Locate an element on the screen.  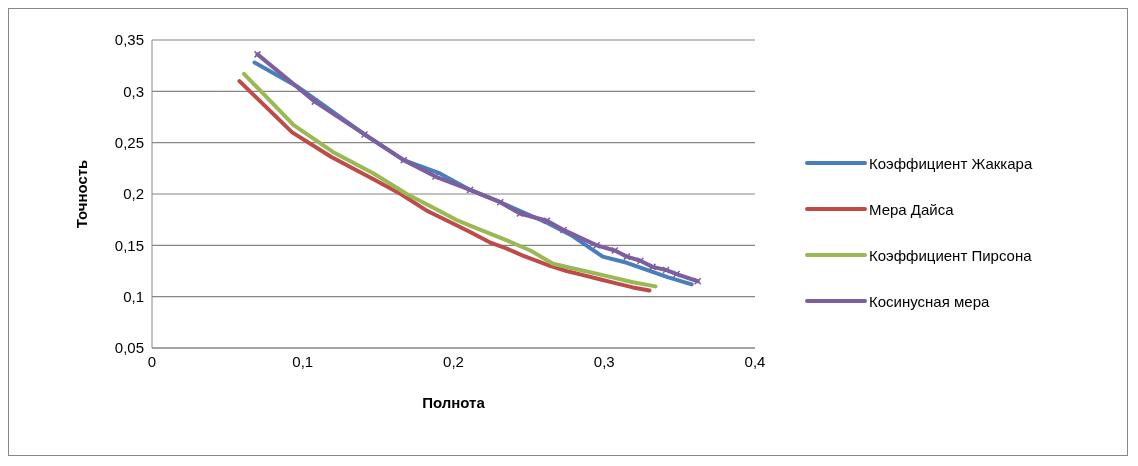
y-tick-label: 0,35 is located at coordinates (129, 40).